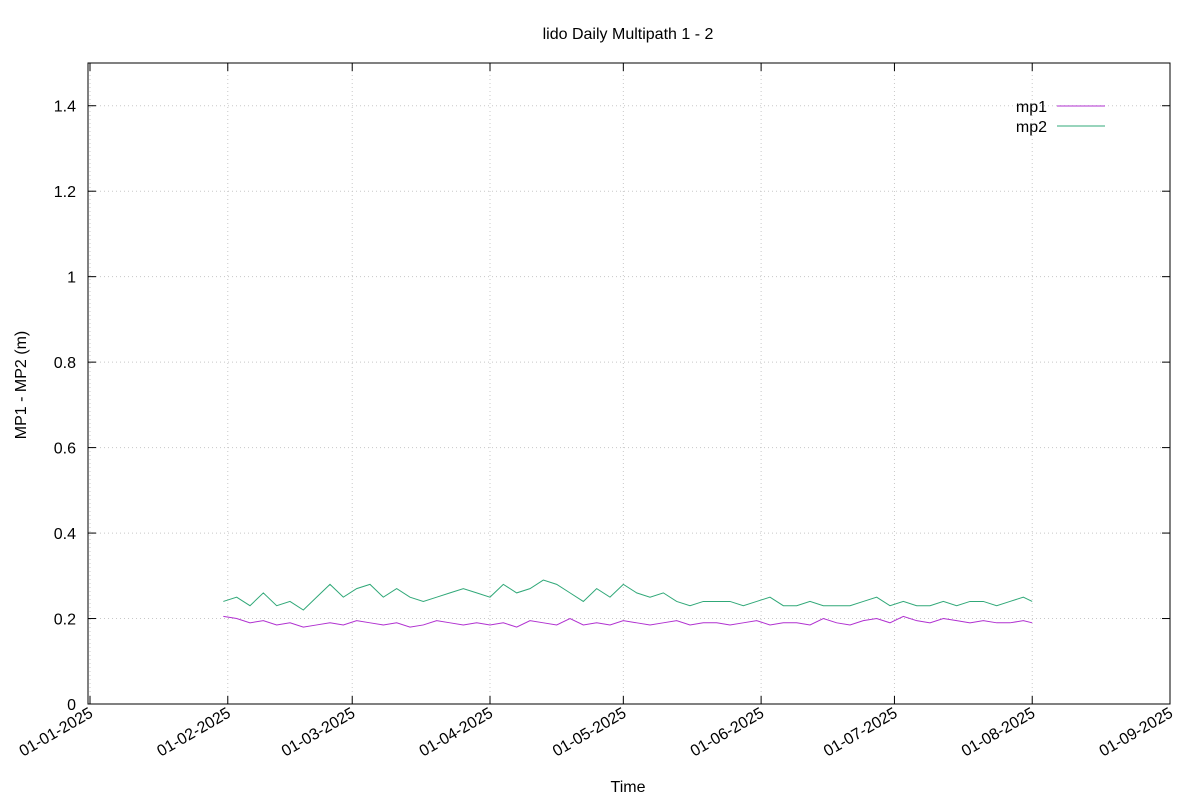 The height and width of the screenshot is (800, 1200). Describe the element at coordinates (65, 620) in the screenshot. I see `y-tick-label: 0.2` at that location.